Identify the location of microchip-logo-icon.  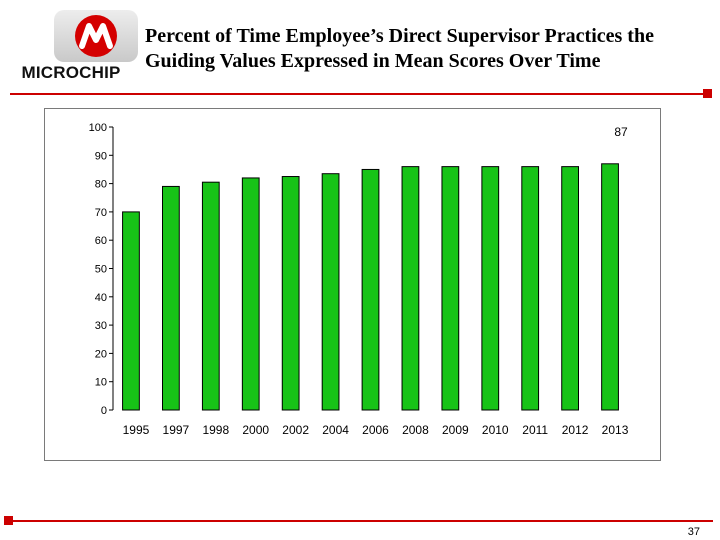
(96, 36).